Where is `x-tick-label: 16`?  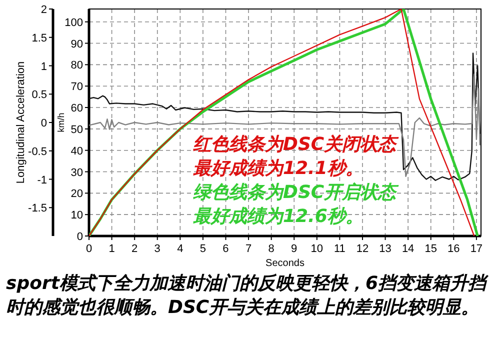 x-tick-label: 16 is located at coordinates (454, 249).